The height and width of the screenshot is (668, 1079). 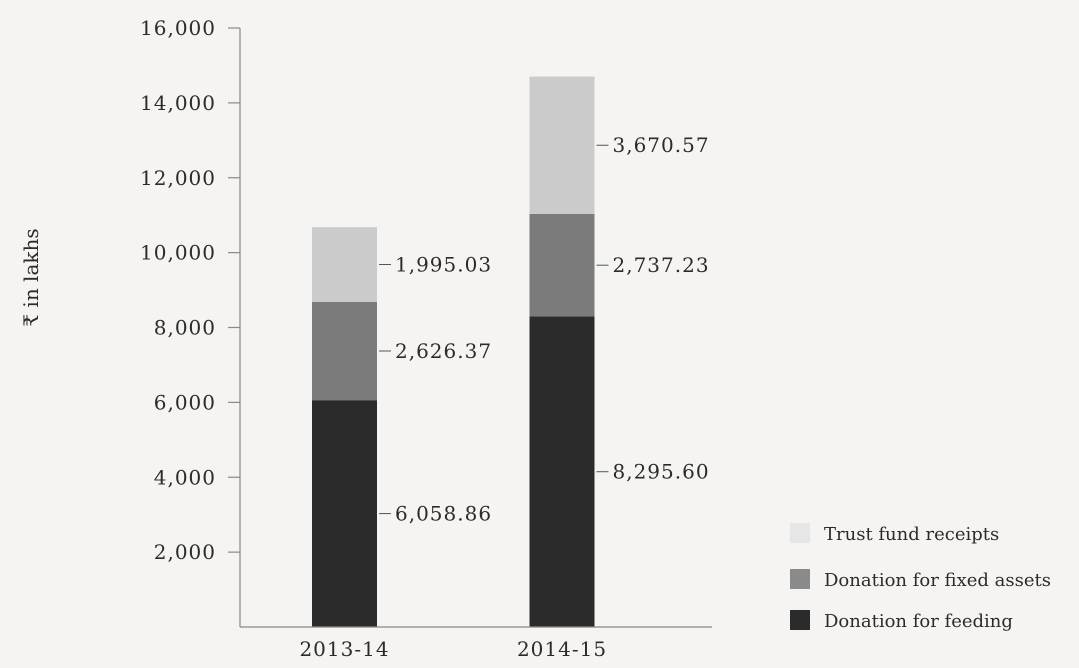 What do you see at coordinates (918, 621) in the screenshot?
I see `legend-label: Donation for feeding` at bounding box center [918, 621].